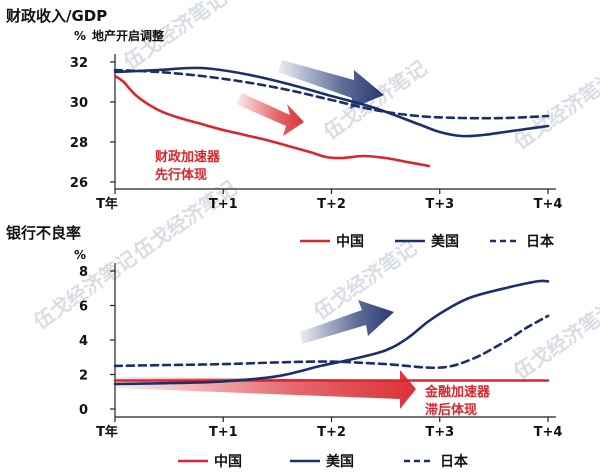 The image size is (600, 475). I want to click on bottom-x-tick-label: T年, so click(107, 432).